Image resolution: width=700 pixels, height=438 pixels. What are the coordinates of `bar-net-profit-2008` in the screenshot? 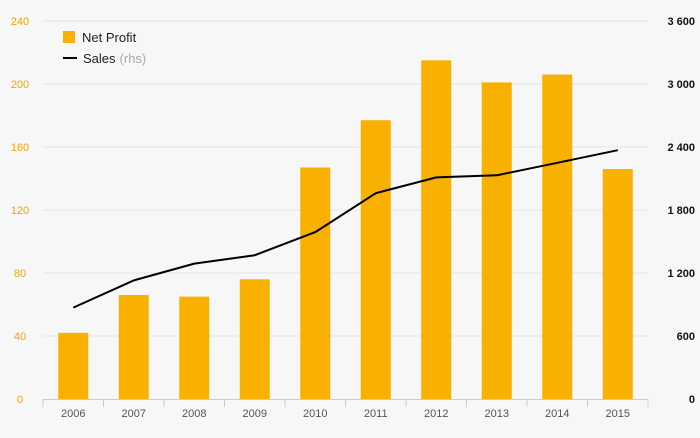 It's located at (194, 347).